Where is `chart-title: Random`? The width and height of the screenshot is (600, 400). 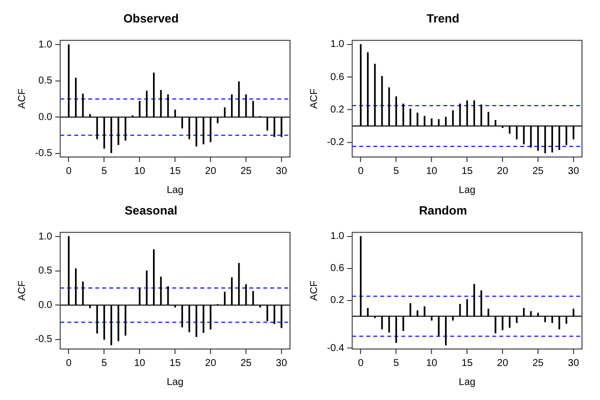 chart-title: Random is located at coordinates (443, 211).